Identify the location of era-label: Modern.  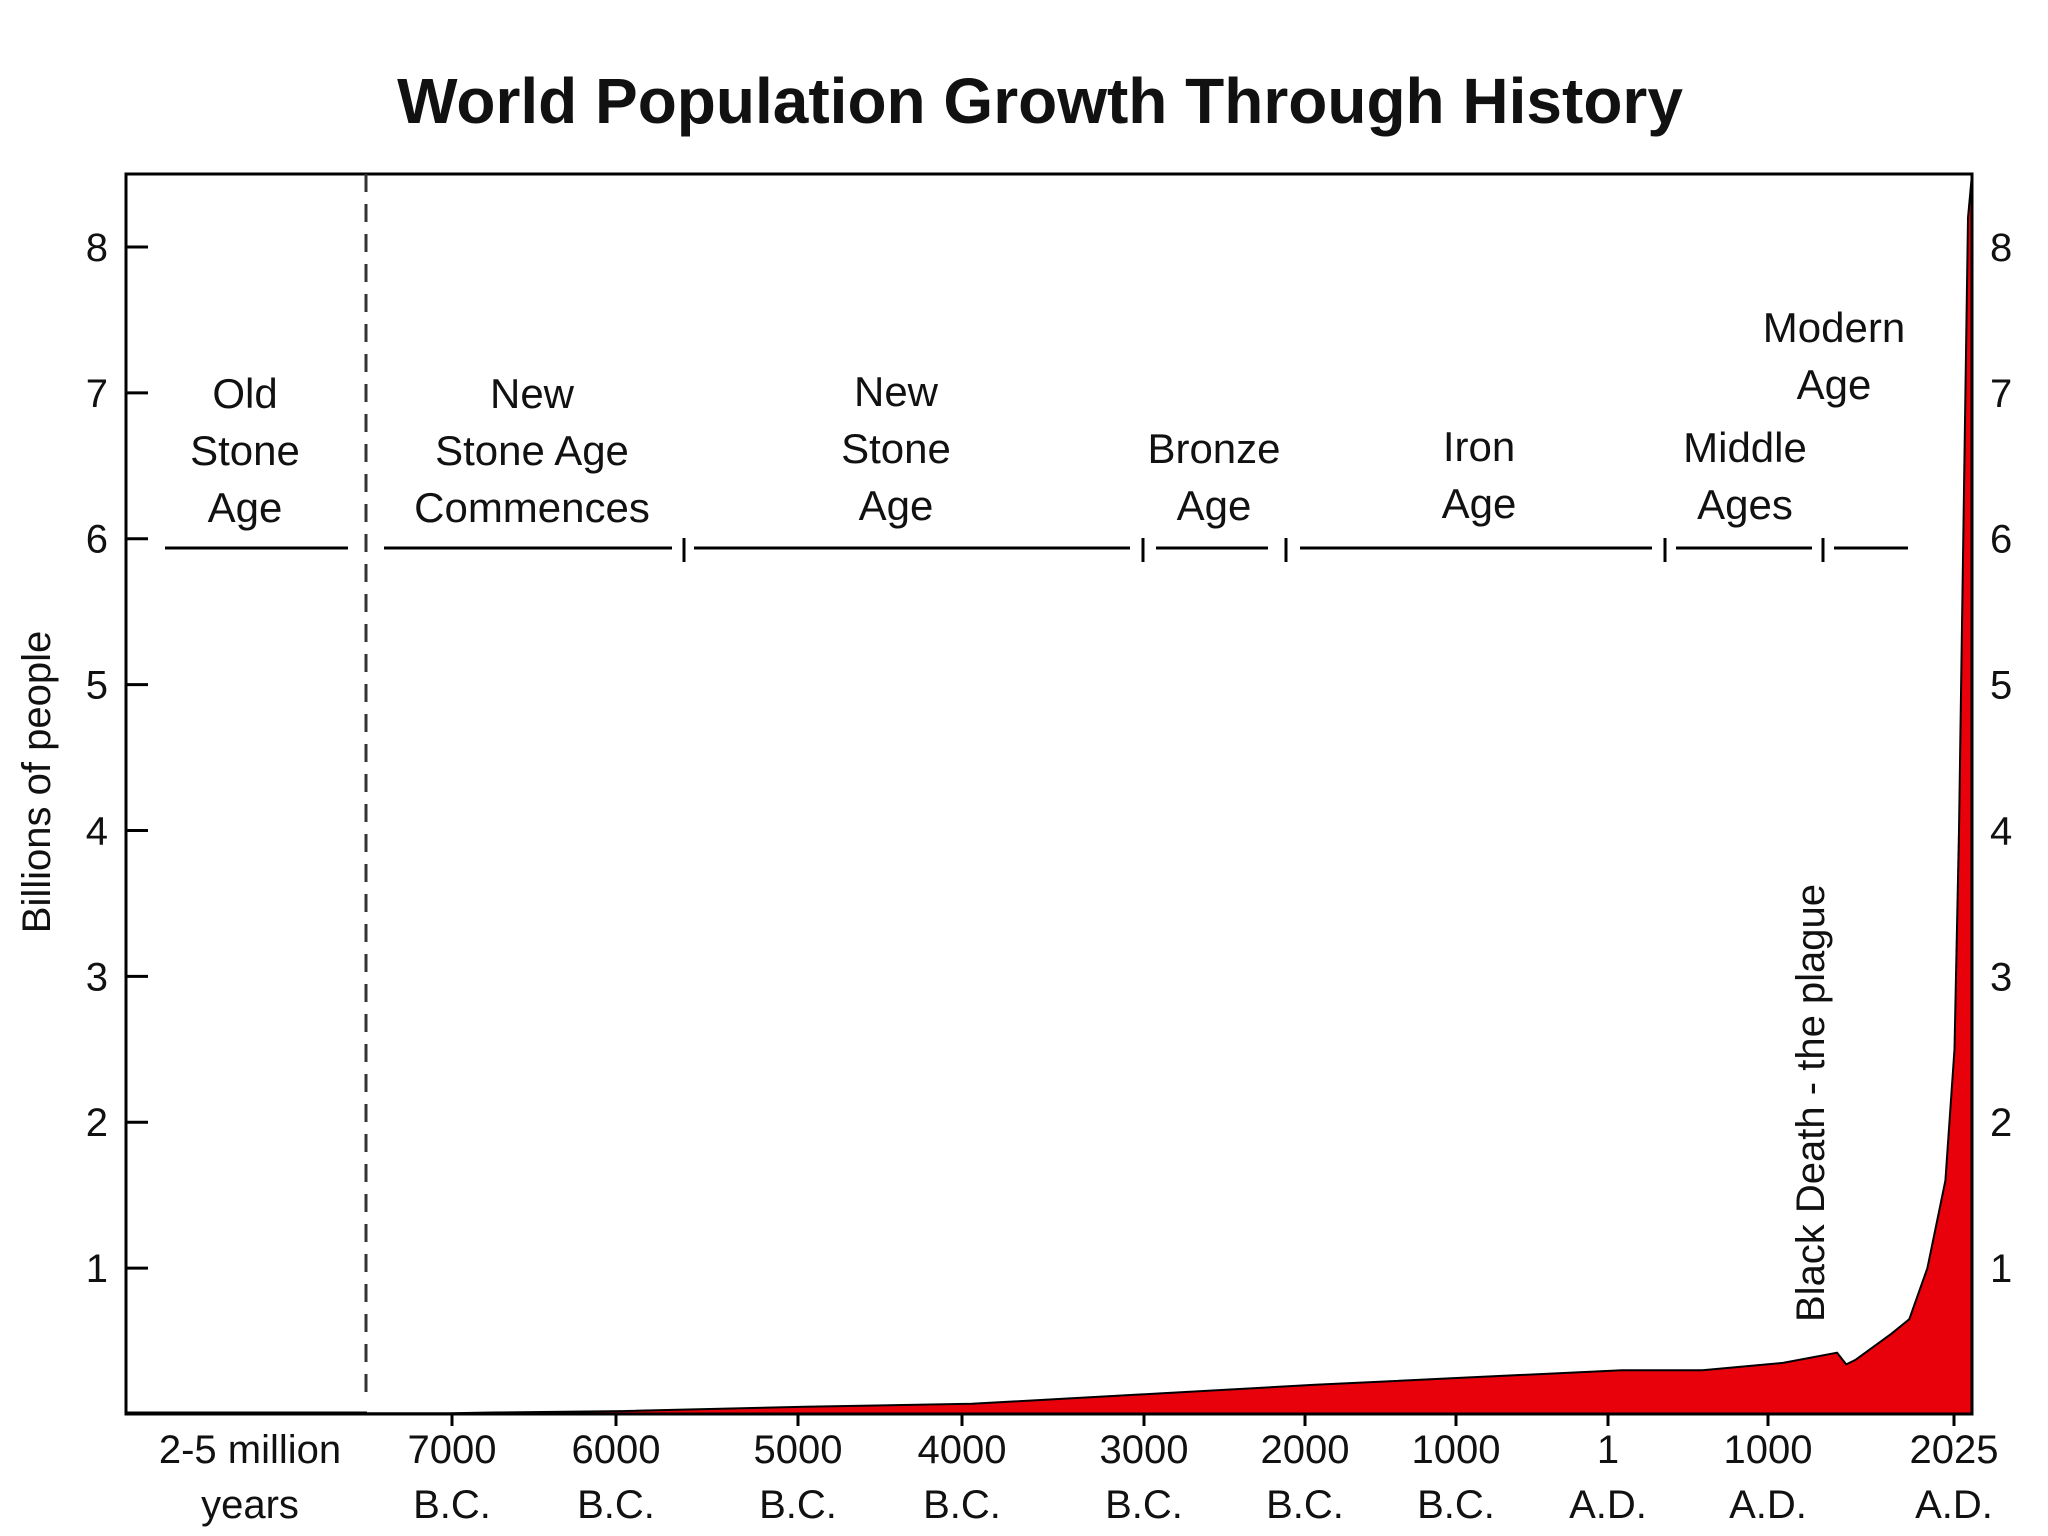
(1834, 327).